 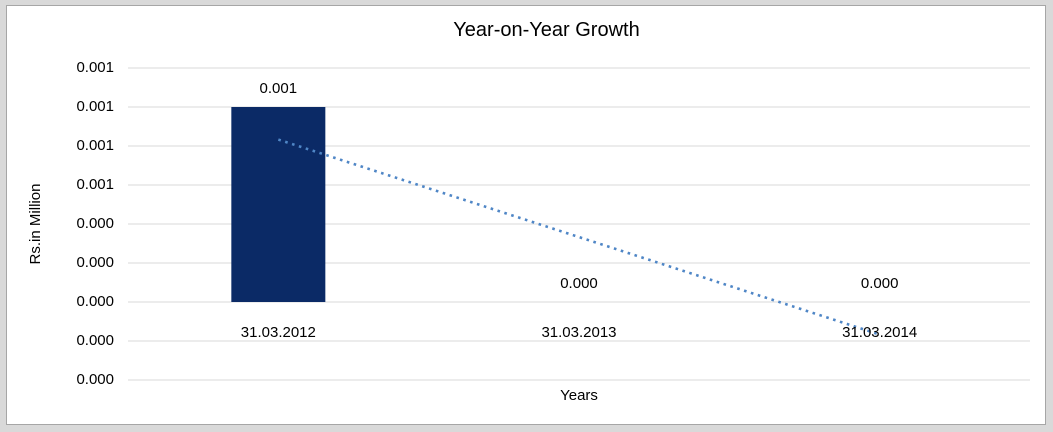 I want to click on category-label: 31.03.2013, so click(x=579, y=332).